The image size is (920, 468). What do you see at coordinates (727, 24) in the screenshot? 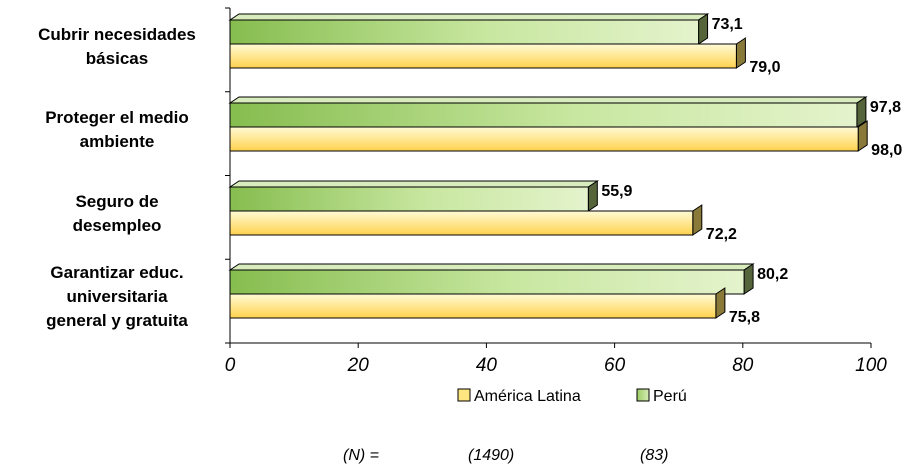
I see `value-label-peru-1: 73,1` at bounding box center [727, 24].